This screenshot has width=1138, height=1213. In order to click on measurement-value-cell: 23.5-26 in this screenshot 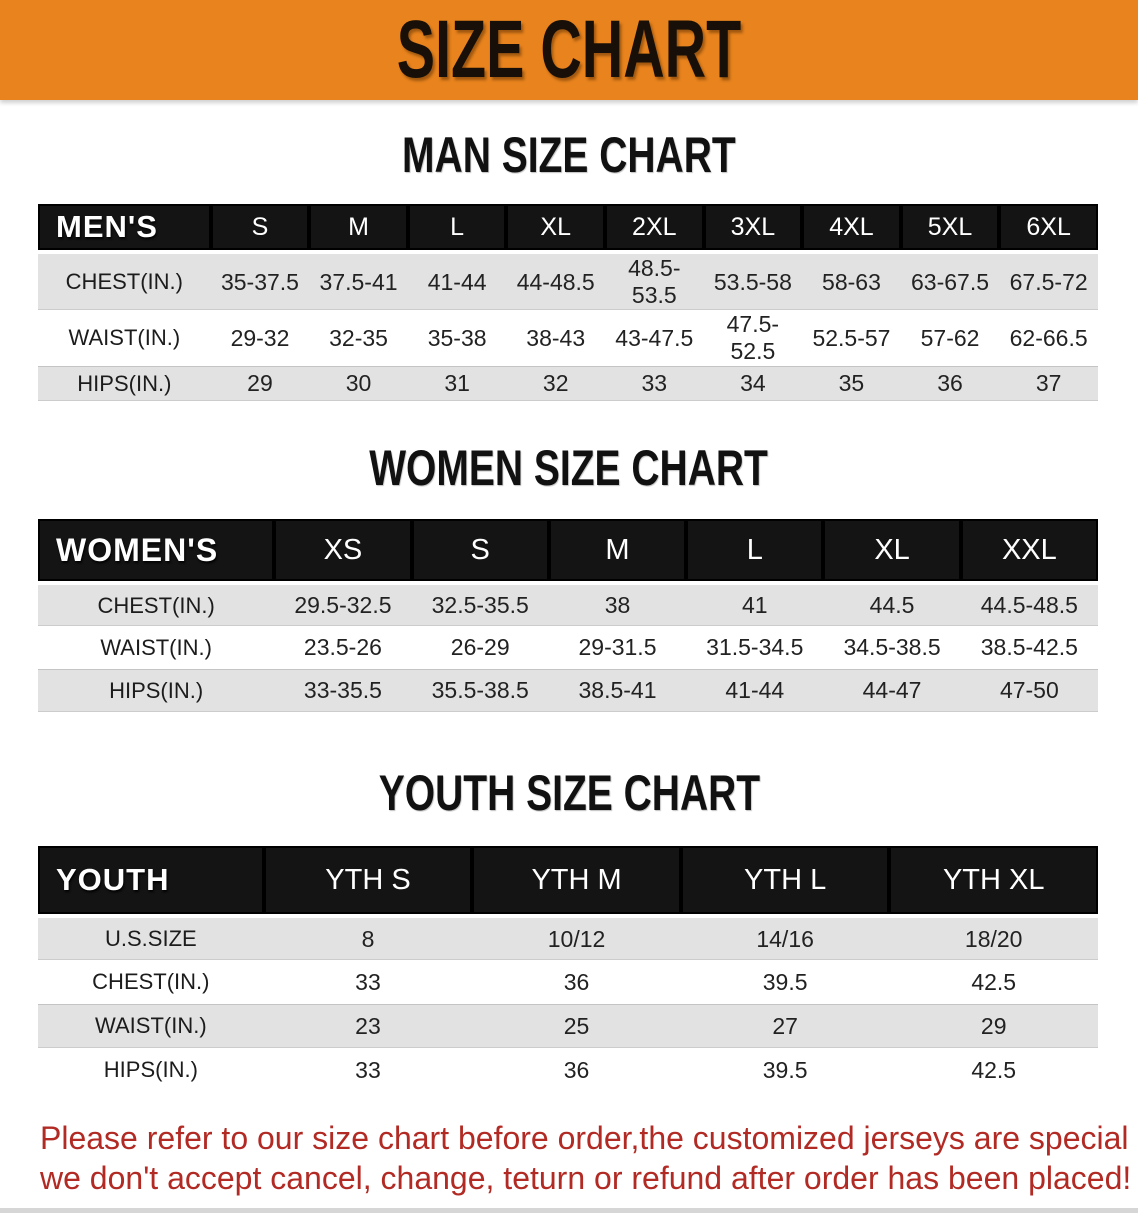, I will do `click(342, 647)`.